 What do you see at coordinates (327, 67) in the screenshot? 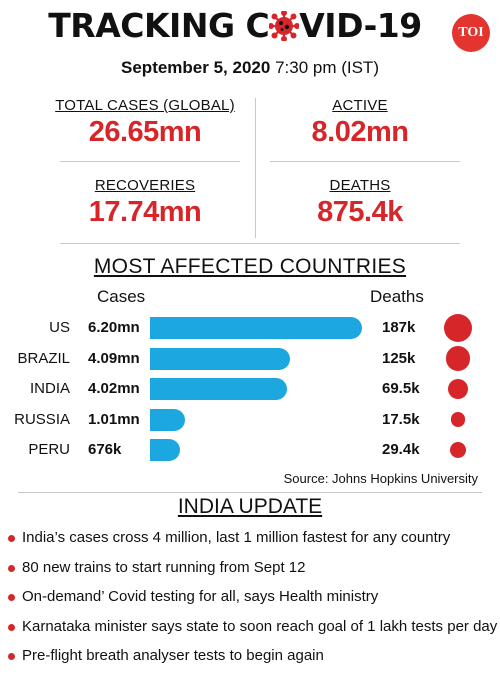
I see `time: 7:30 pm (IST)` at bounding box center [327, 67].